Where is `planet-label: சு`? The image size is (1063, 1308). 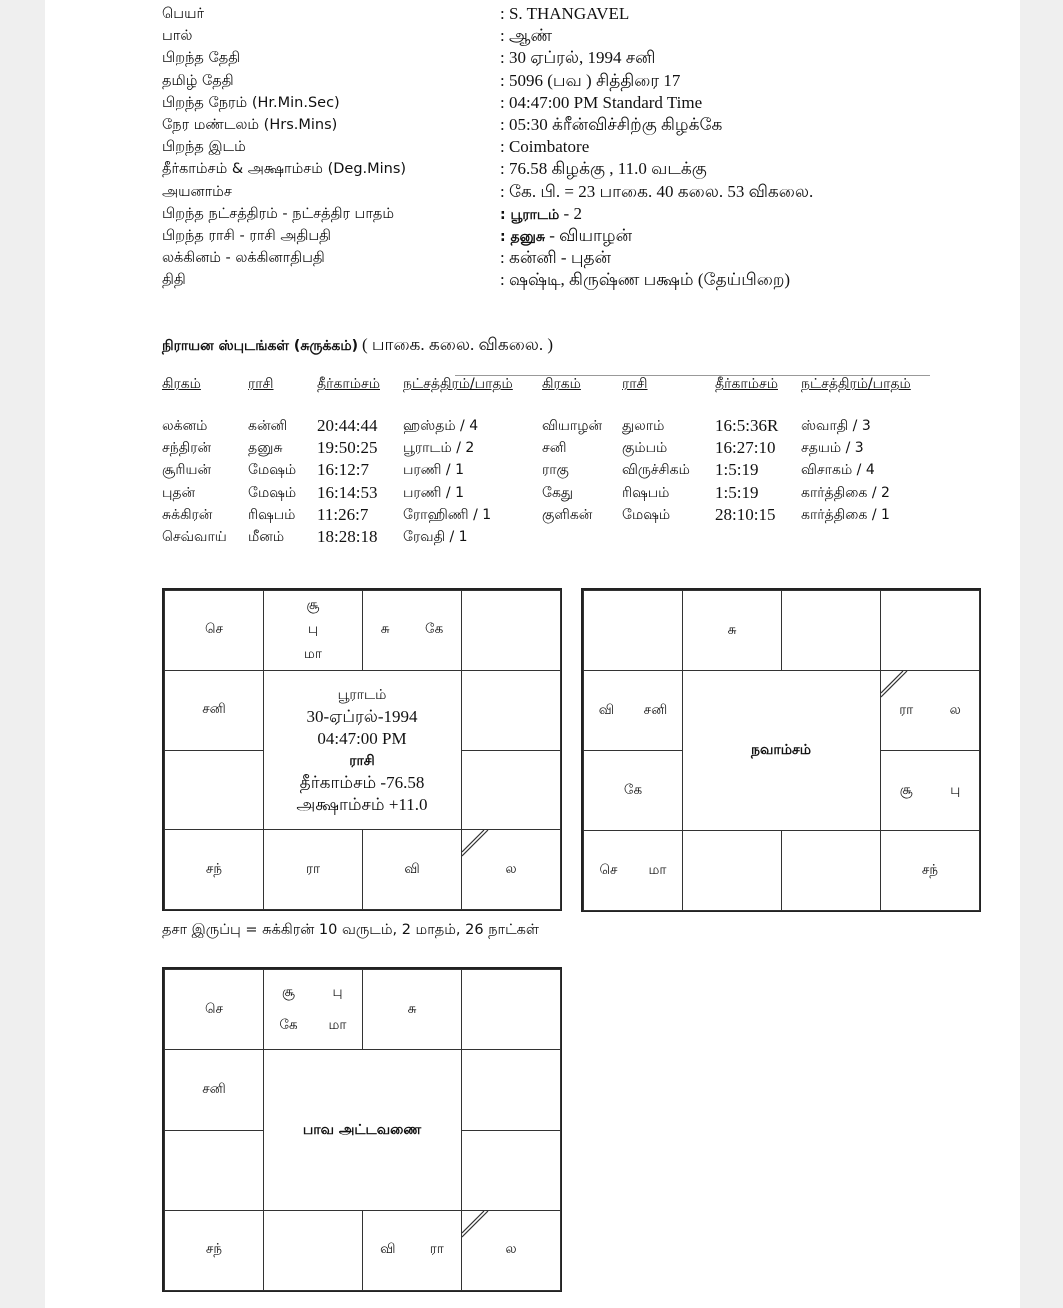 planet-label: சு is located at coordinates (412, 1008).